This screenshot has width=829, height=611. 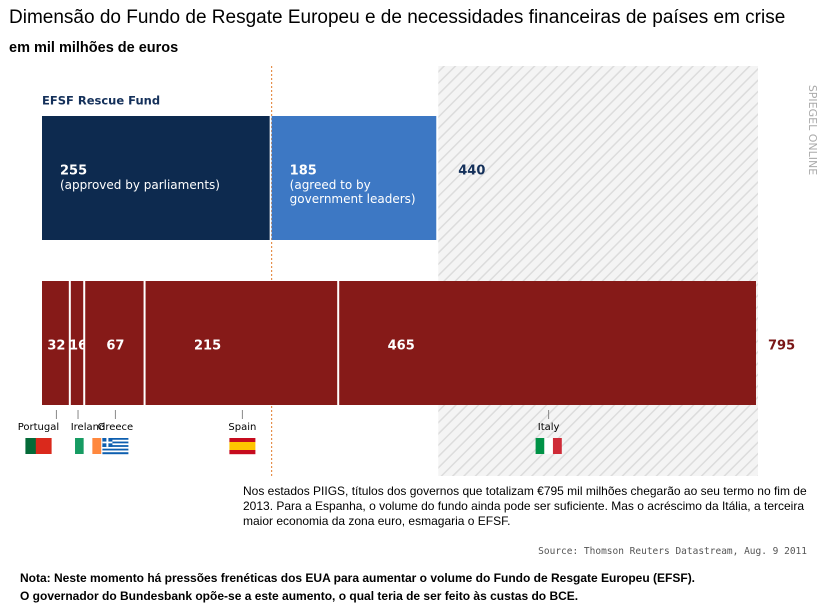 What do you see at coordinates (38, 427) in the screenshot?
I see `category-label: Portugal` at bounding box center [38, 427].